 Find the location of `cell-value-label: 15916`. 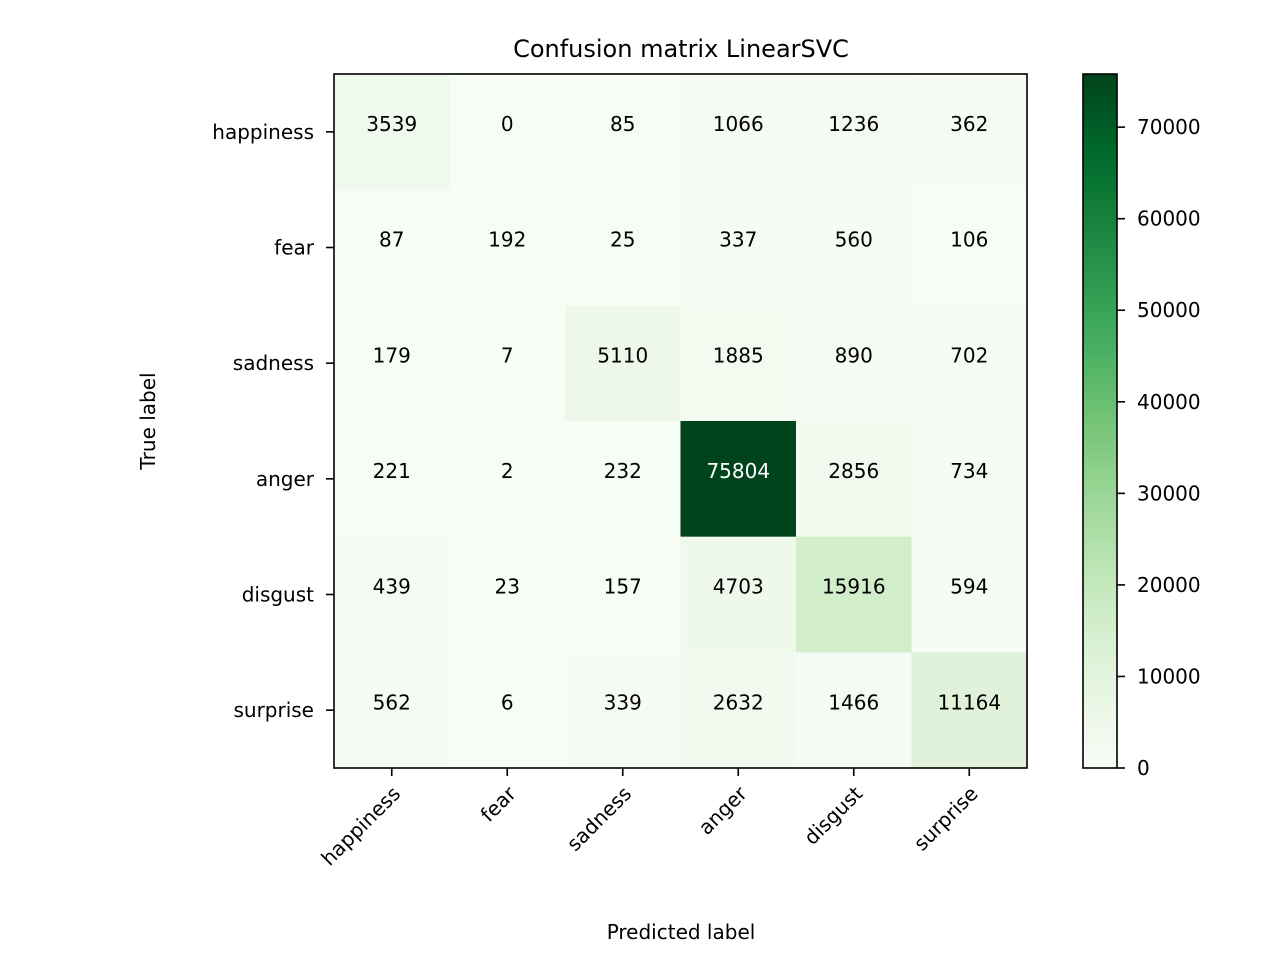

cell-value-label: 15916 is located at coordinates (854, 587).